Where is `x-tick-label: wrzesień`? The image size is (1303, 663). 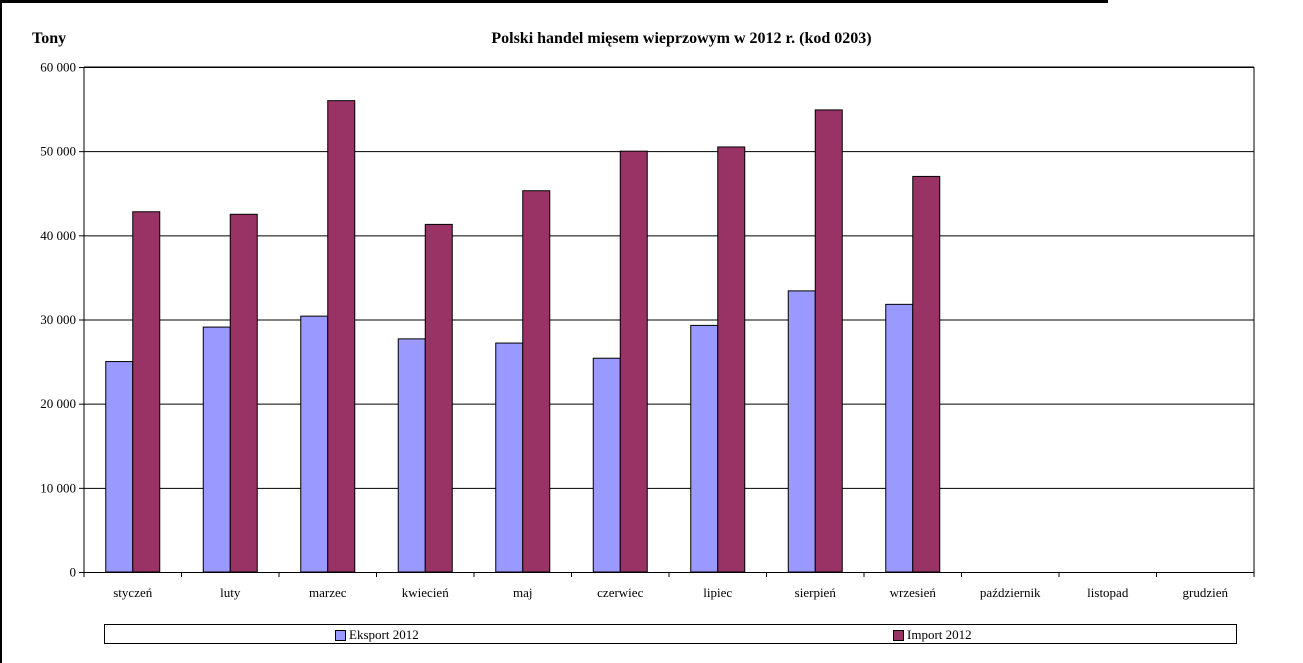
x-tick-label: wrzesień is located at coordinates (913, 592).